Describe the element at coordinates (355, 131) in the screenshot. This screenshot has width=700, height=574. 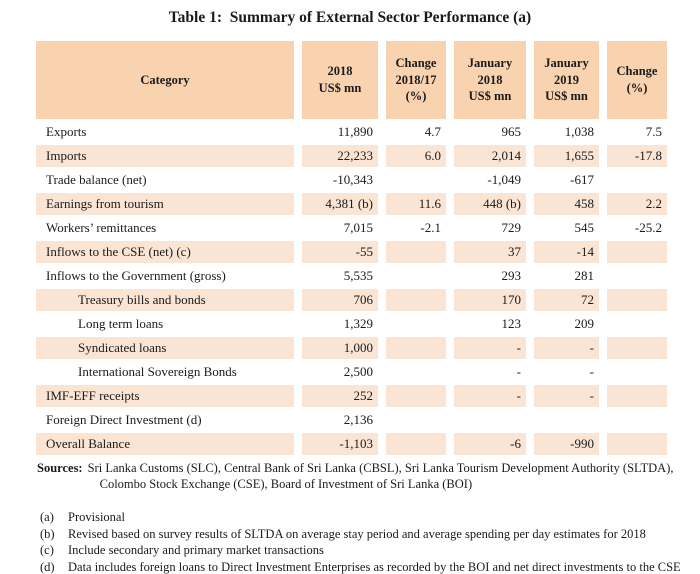
I see `cell-2018-usd: 11,890` at that location.